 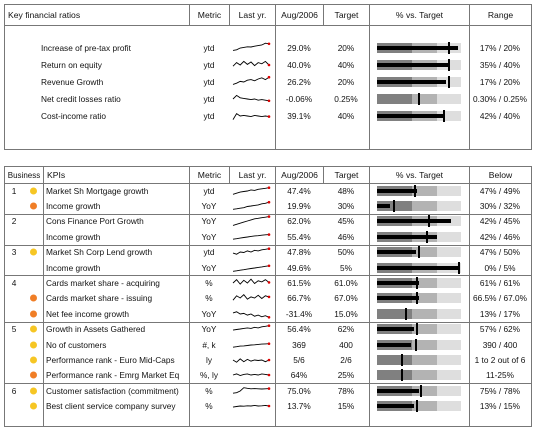 What do you see at coordinates (111, 406) in the screenshot?
I see `kpi-label: Best client service company survey` at bounding box center [111, 406].